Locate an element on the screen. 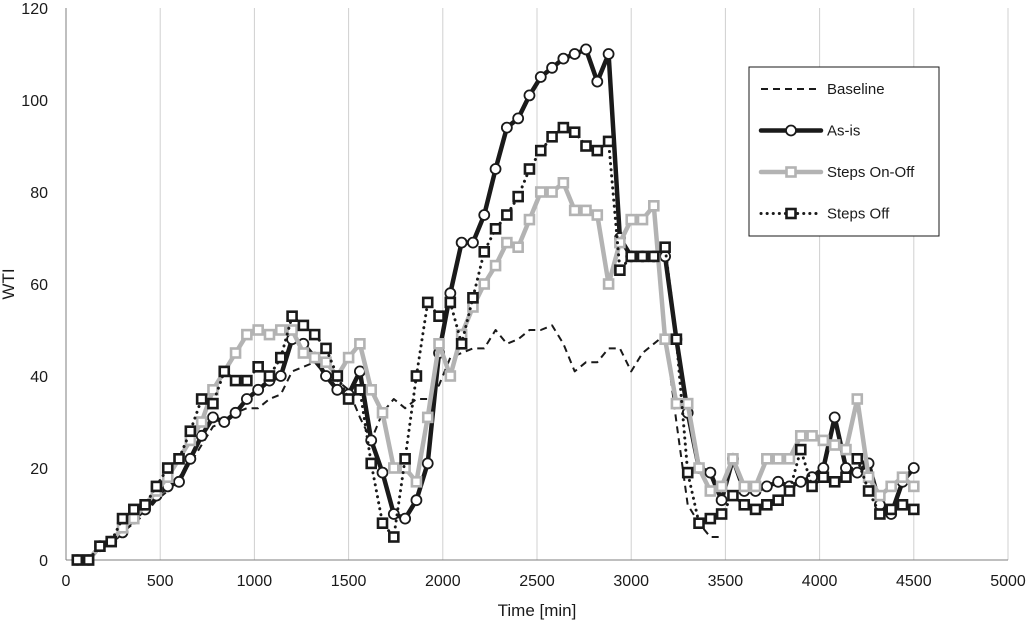  y-tick-label: 0 is located at coordinates (43, 561).